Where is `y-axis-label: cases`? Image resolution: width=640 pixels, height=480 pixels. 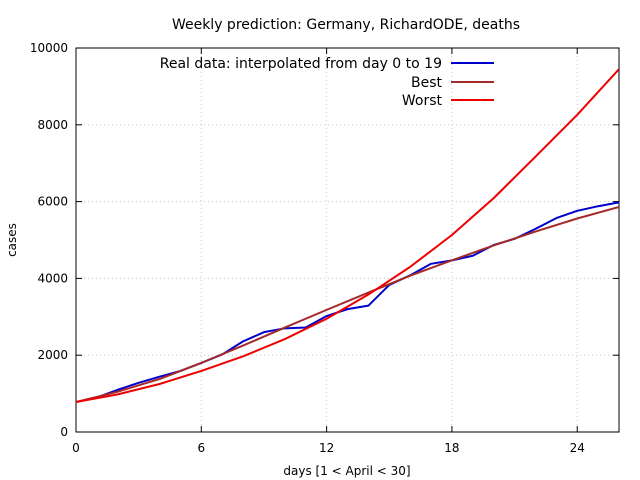
y-axis-label: cases is located at coordinates (12, 240).